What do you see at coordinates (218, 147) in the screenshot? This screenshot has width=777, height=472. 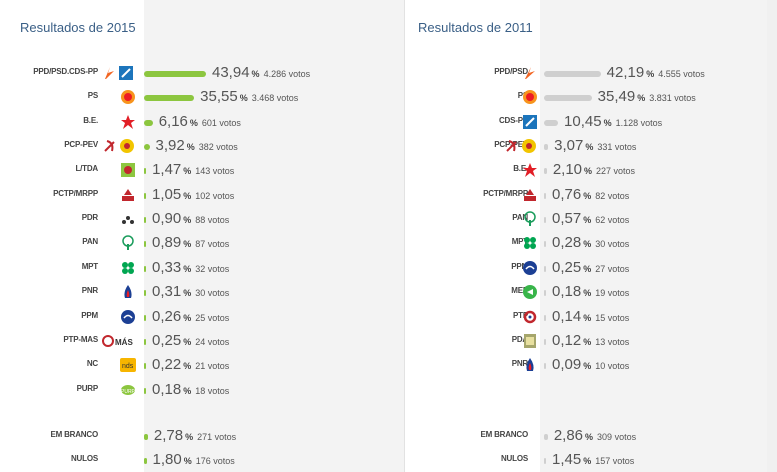 I see `vote-count: 382 votos` at bounding box center [218, 147].